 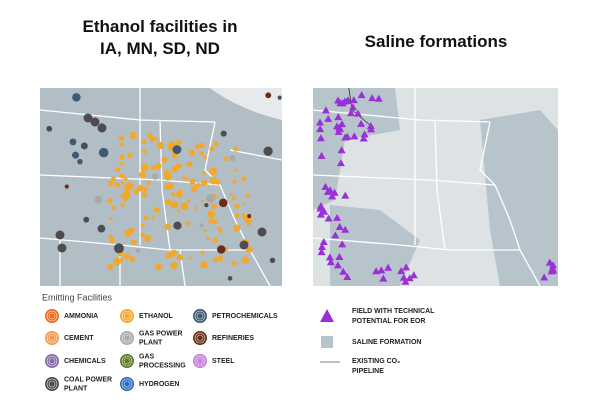 What do you see at coordinates (393, 311) in the screenshot?
I see `legend-label: FIELD WITH TECHNICAL` at bounding box center [393, 311].